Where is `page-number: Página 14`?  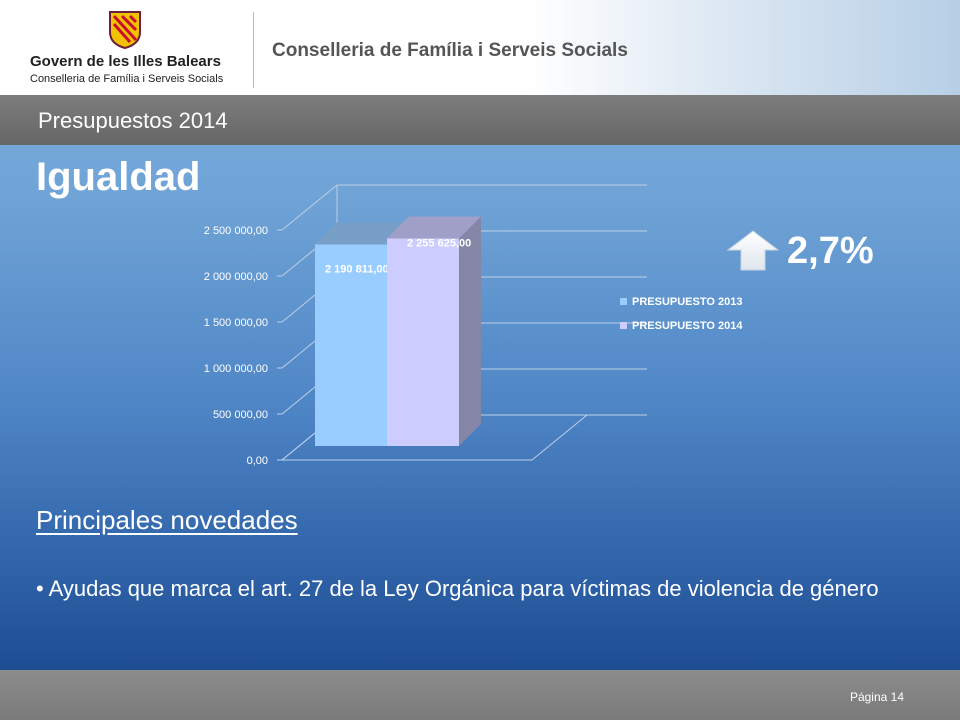 page-number: Página 14 is located at coordinates (876, 697).